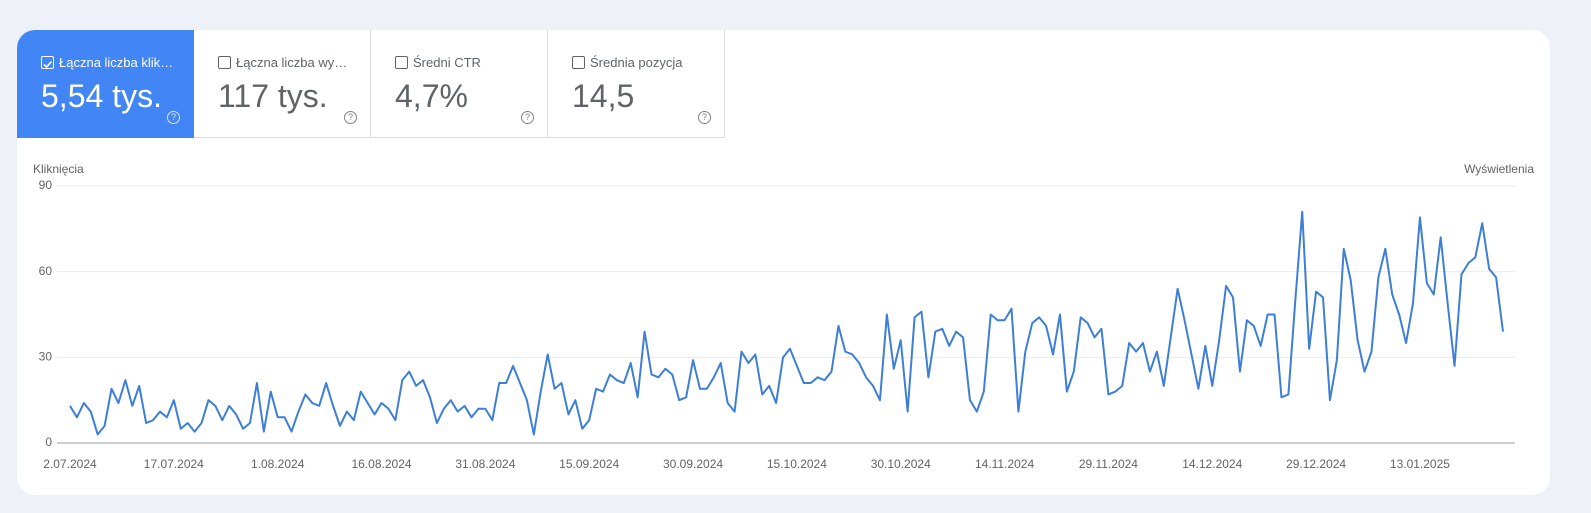 This screenshot has height=513, width=1591. I want to click on metric-tile: Średni CTR 4,7% ?, so click(459, 84).